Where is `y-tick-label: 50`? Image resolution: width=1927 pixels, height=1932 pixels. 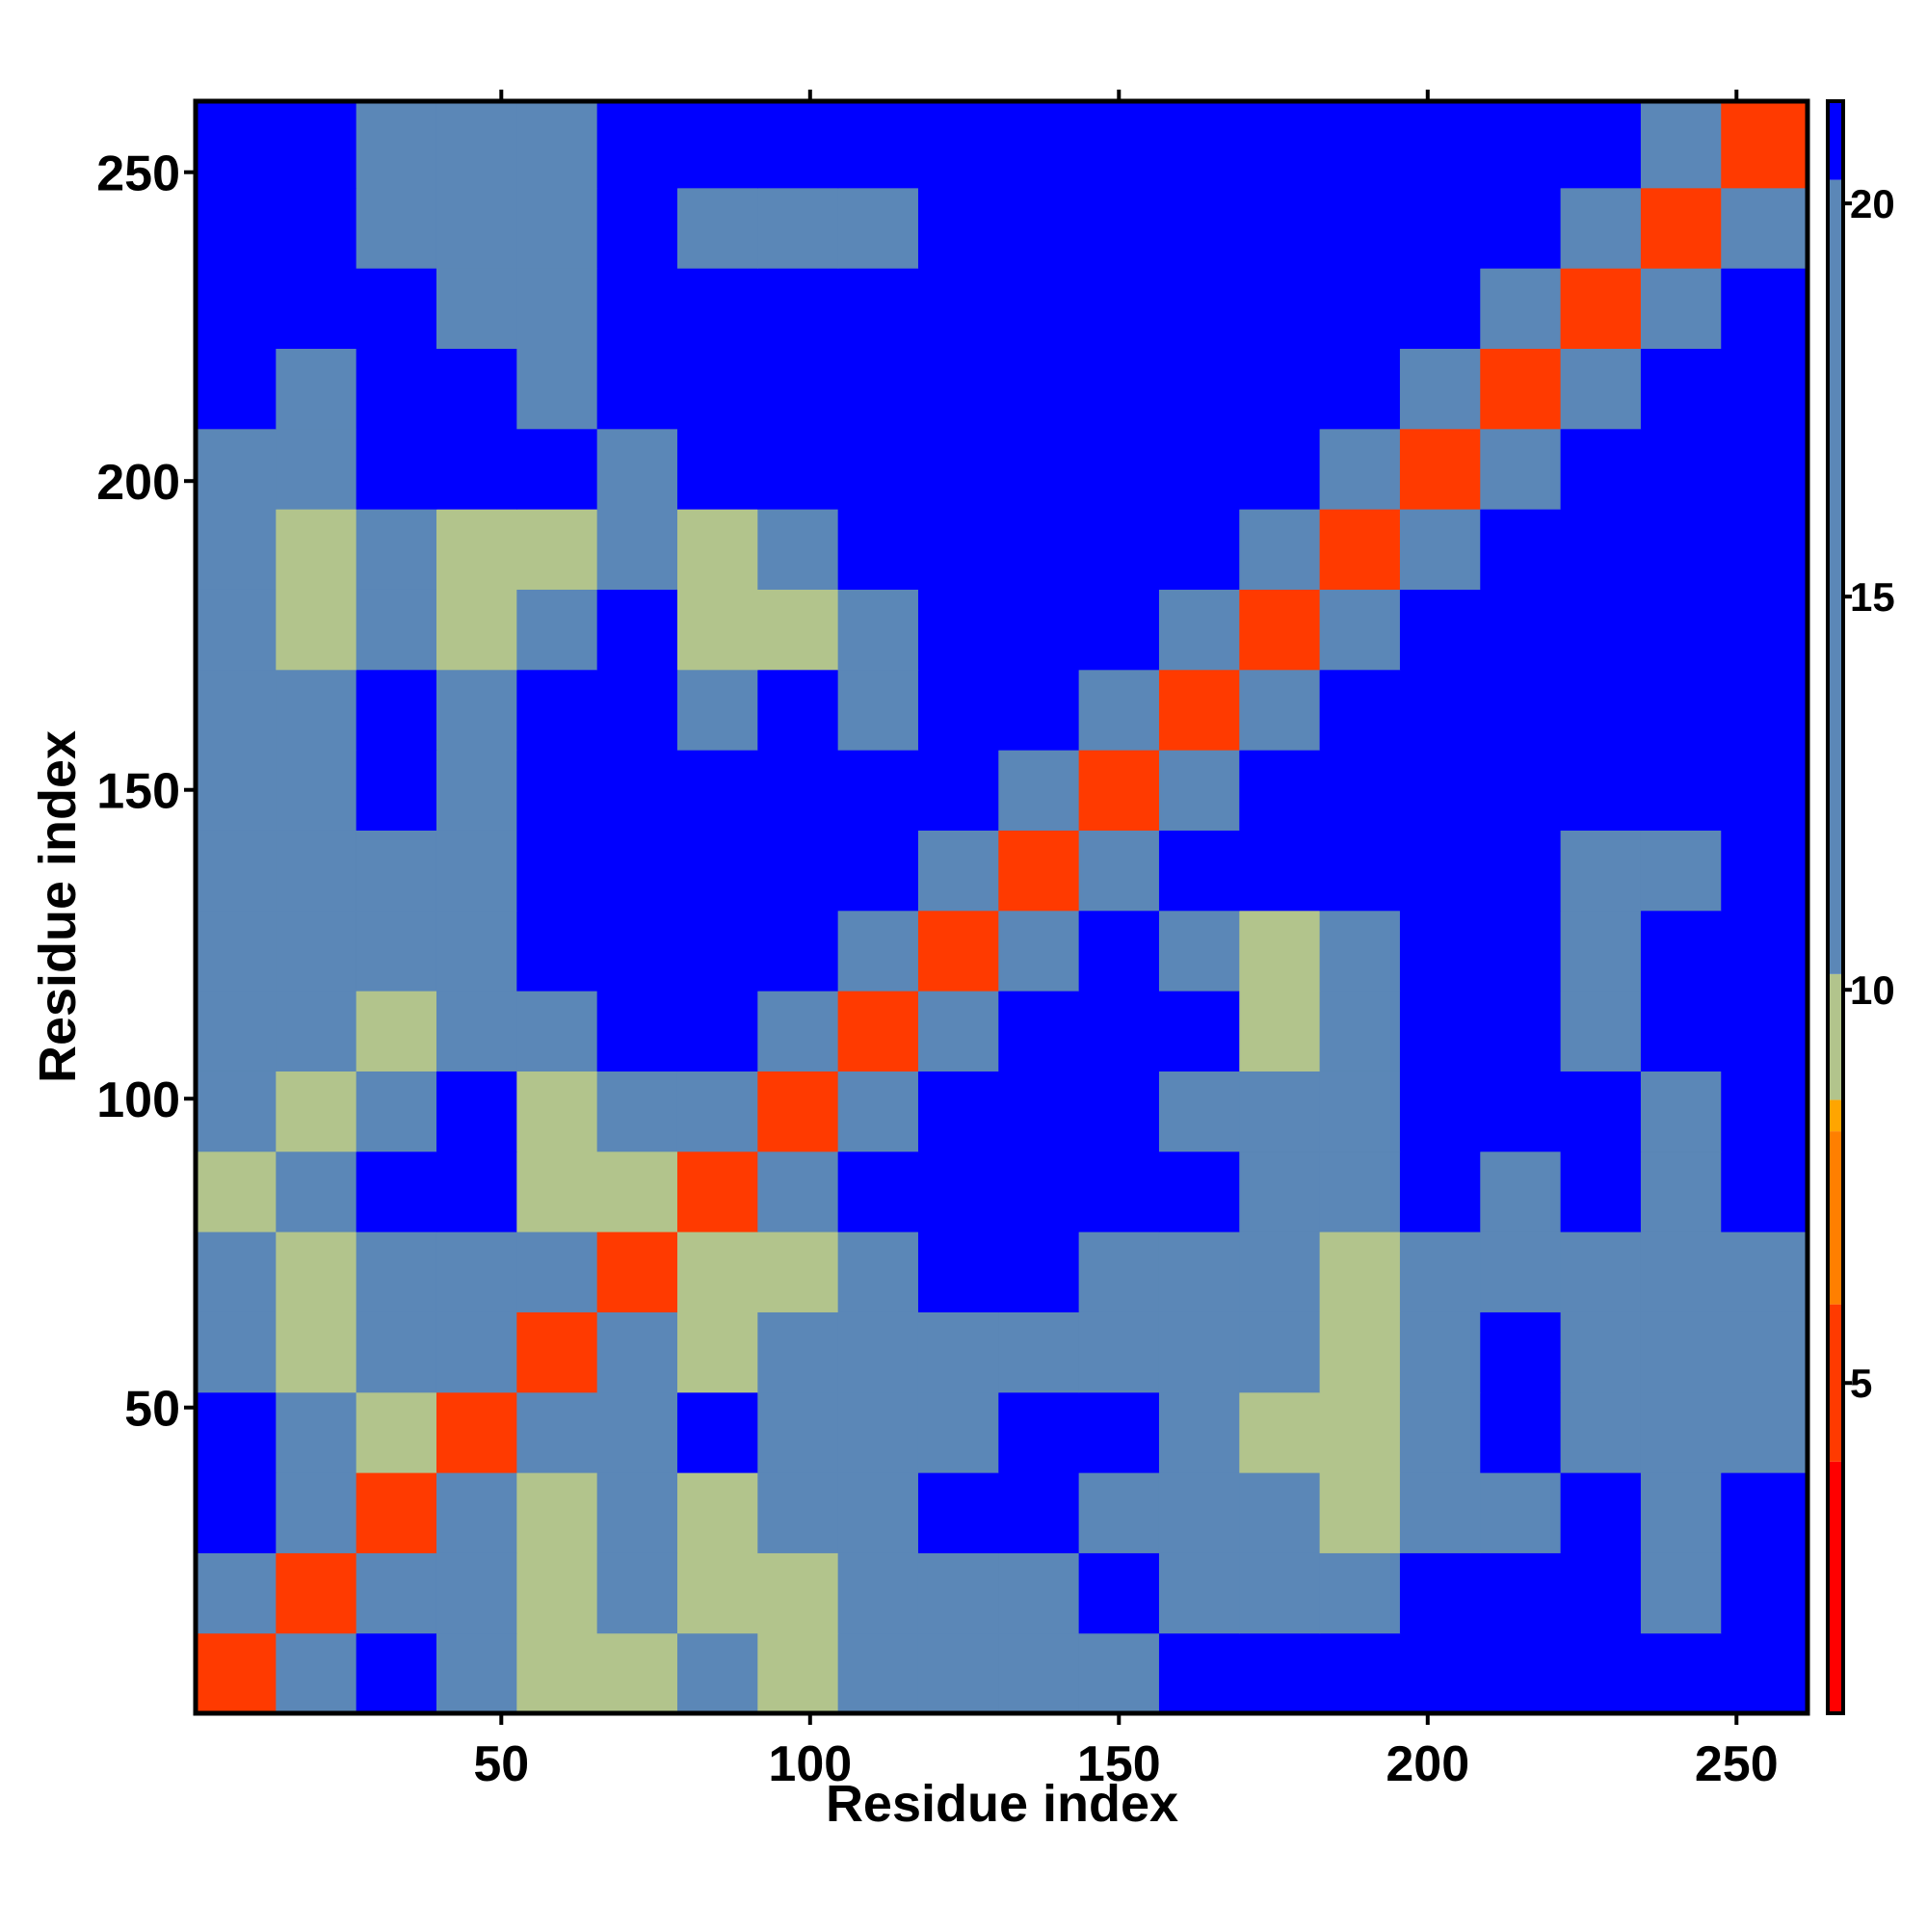 y-tick-label: 50 is located at coordinates (152, 1410).